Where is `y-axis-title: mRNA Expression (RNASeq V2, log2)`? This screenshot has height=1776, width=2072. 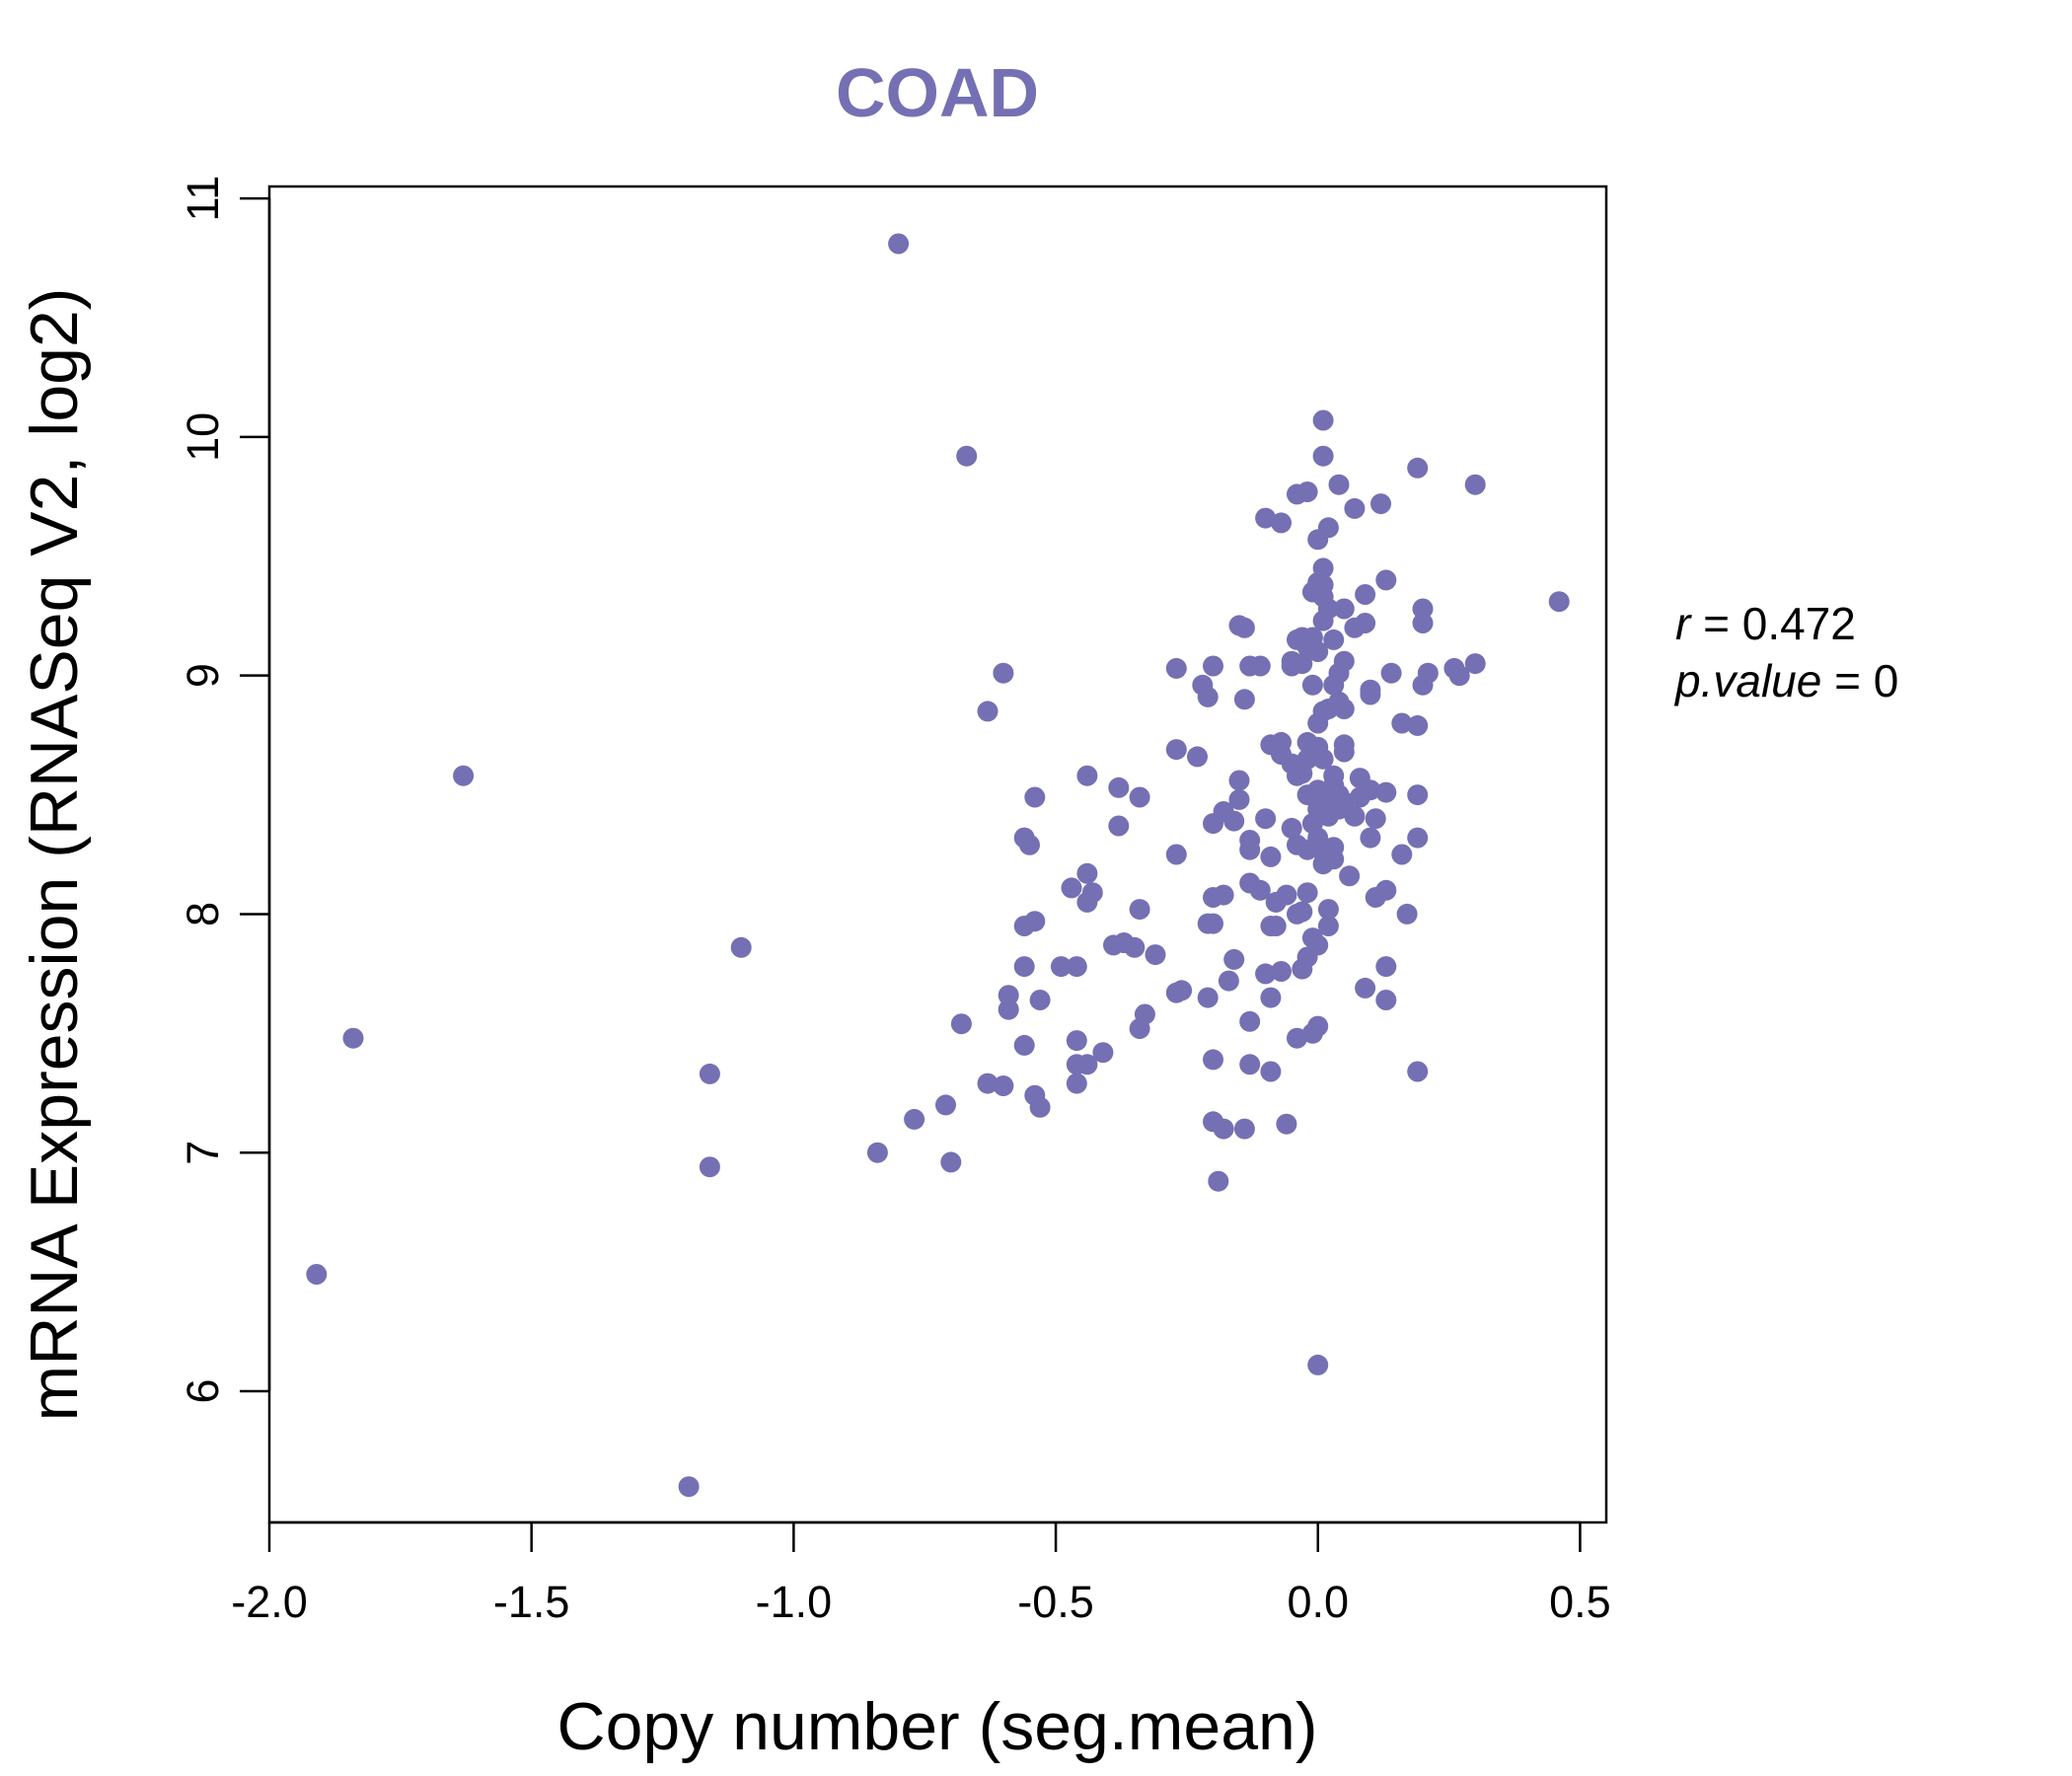
y-axis-title: mRNA Expression (RNASeq V2, log2) is located at coordinates (55, 855).